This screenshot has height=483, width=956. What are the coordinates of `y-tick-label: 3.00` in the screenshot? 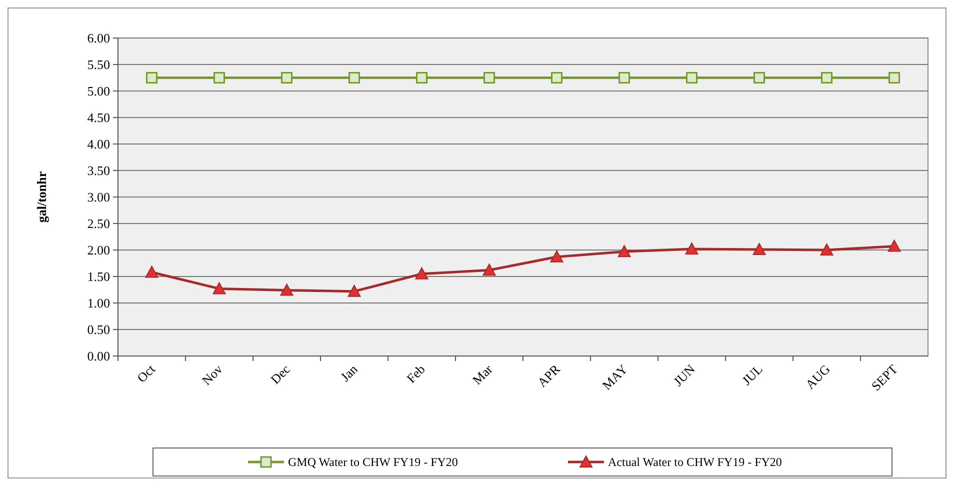 It's located at (98, 197).